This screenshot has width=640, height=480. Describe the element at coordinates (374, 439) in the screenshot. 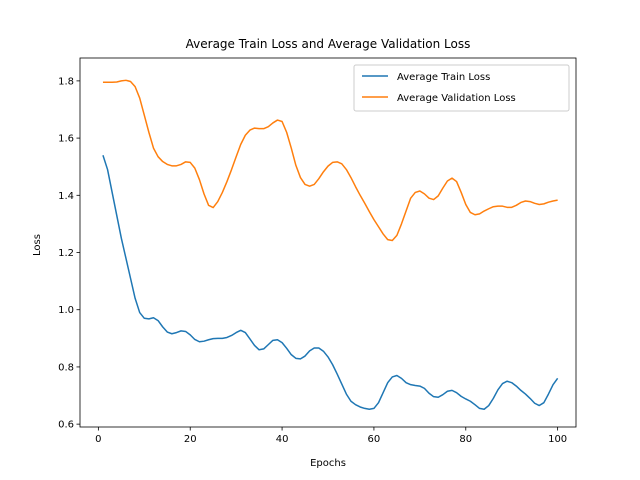

I see `x-tick-label: 60` at that location.